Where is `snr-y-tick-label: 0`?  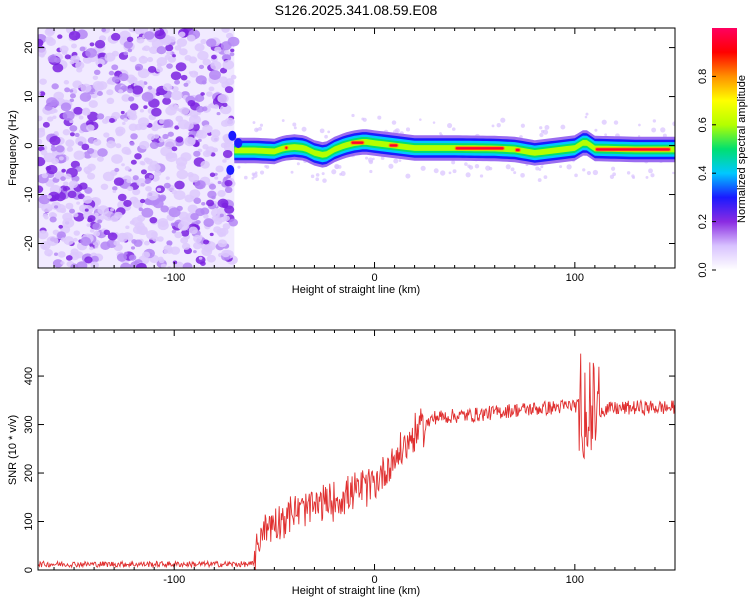
snr-y-tick-label: 0 is located at coordinates (29, 570).